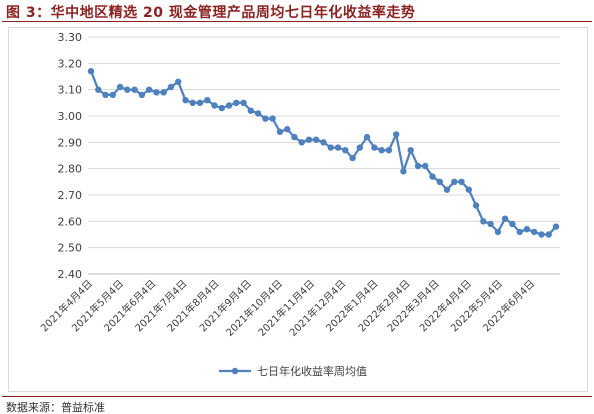 Image resolution: width=594 pixels, height=414 pixels. What do you see at coordinates (70, 248) in the screenshot?
I see `y-tick-label: 2.50` at bounding box center [70, 248].